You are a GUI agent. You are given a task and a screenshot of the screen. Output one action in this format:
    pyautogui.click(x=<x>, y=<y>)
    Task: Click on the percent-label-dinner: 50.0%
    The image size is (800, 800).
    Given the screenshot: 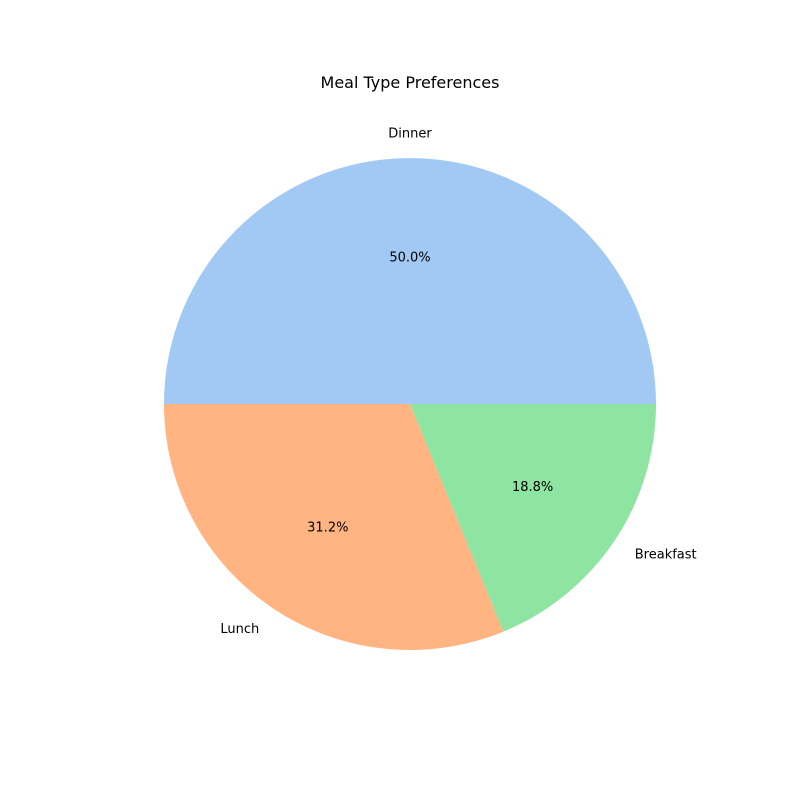 What is the action you would take?
    pyautogui.click(x=409, y=257)
    